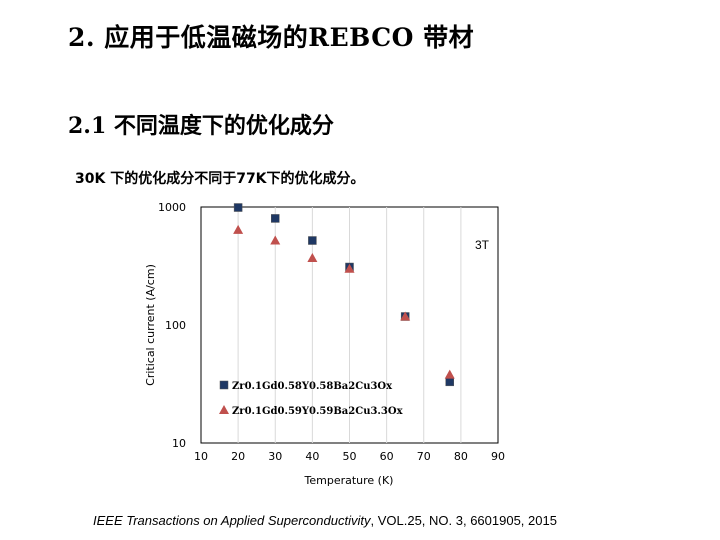 The width and height of the screenshot is (720, 540). I want to click on y-tick-label: 100, so click(175, 325).